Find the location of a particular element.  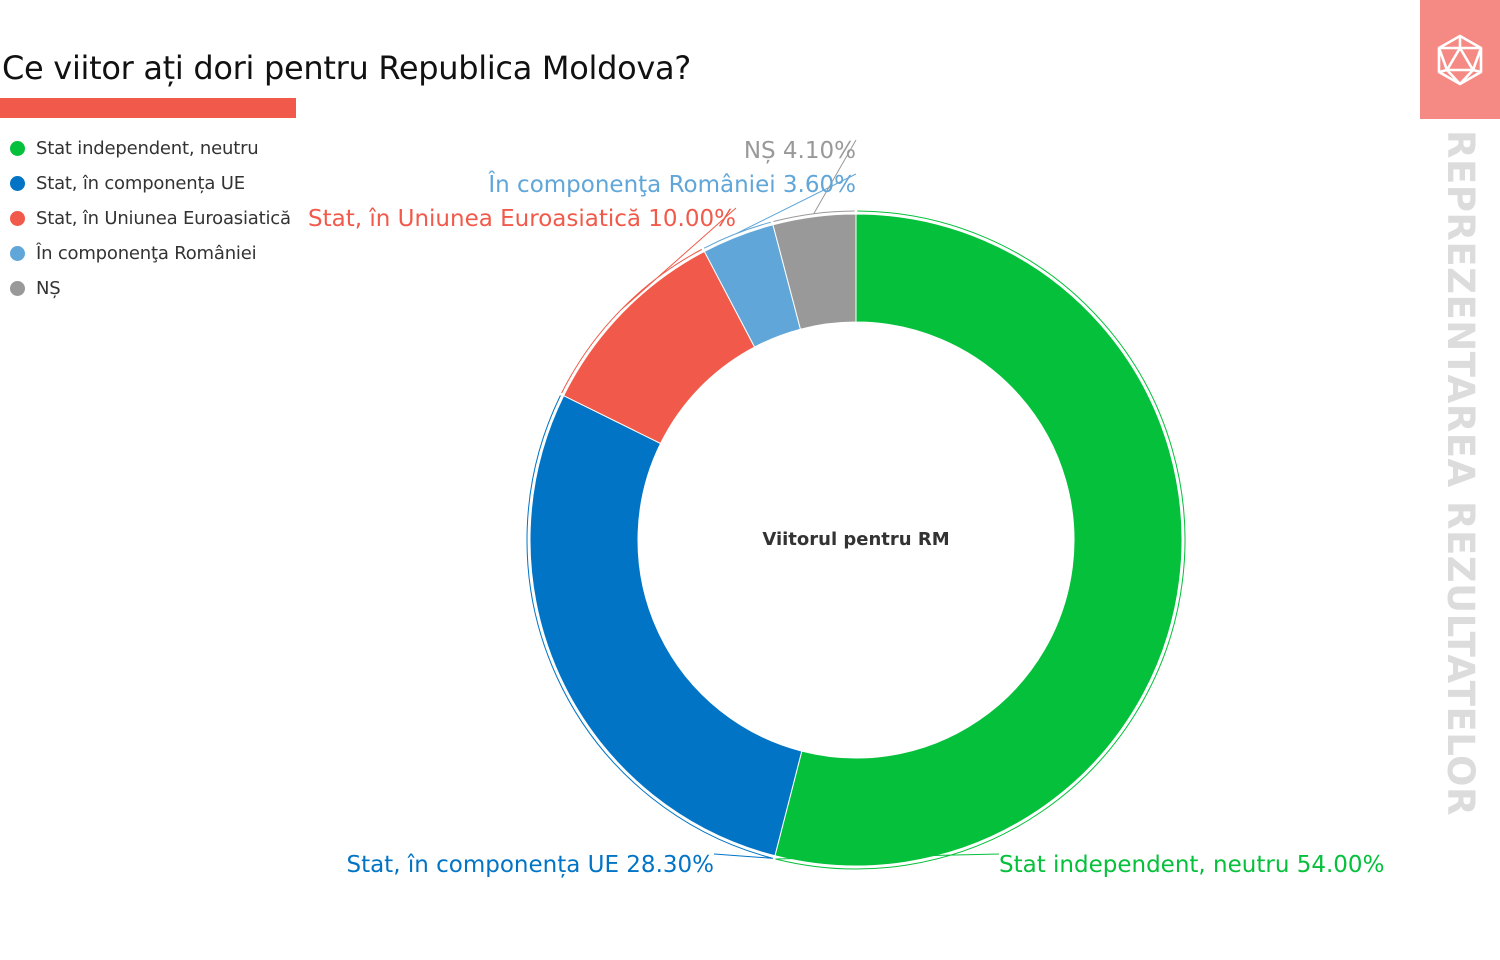

legend-label: În componenţa României is located at coordinates (146, 253).